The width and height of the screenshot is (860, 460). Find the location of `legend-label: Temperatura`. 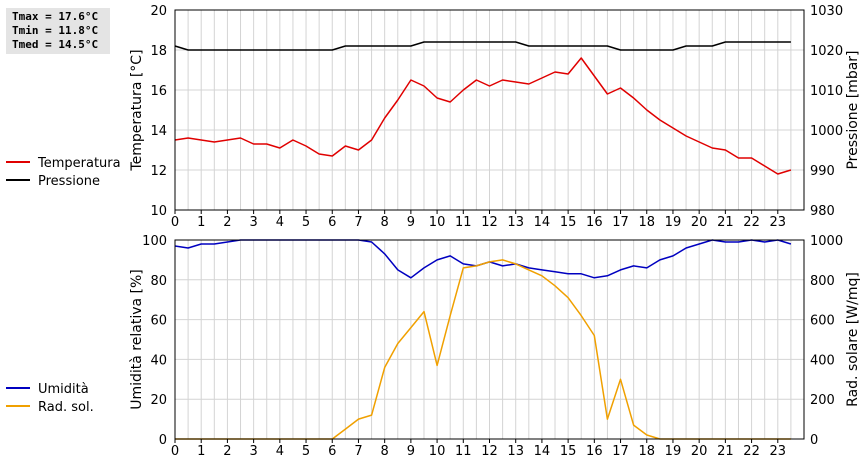

legend-label: Temperatura is located at coordinates (79, 163).